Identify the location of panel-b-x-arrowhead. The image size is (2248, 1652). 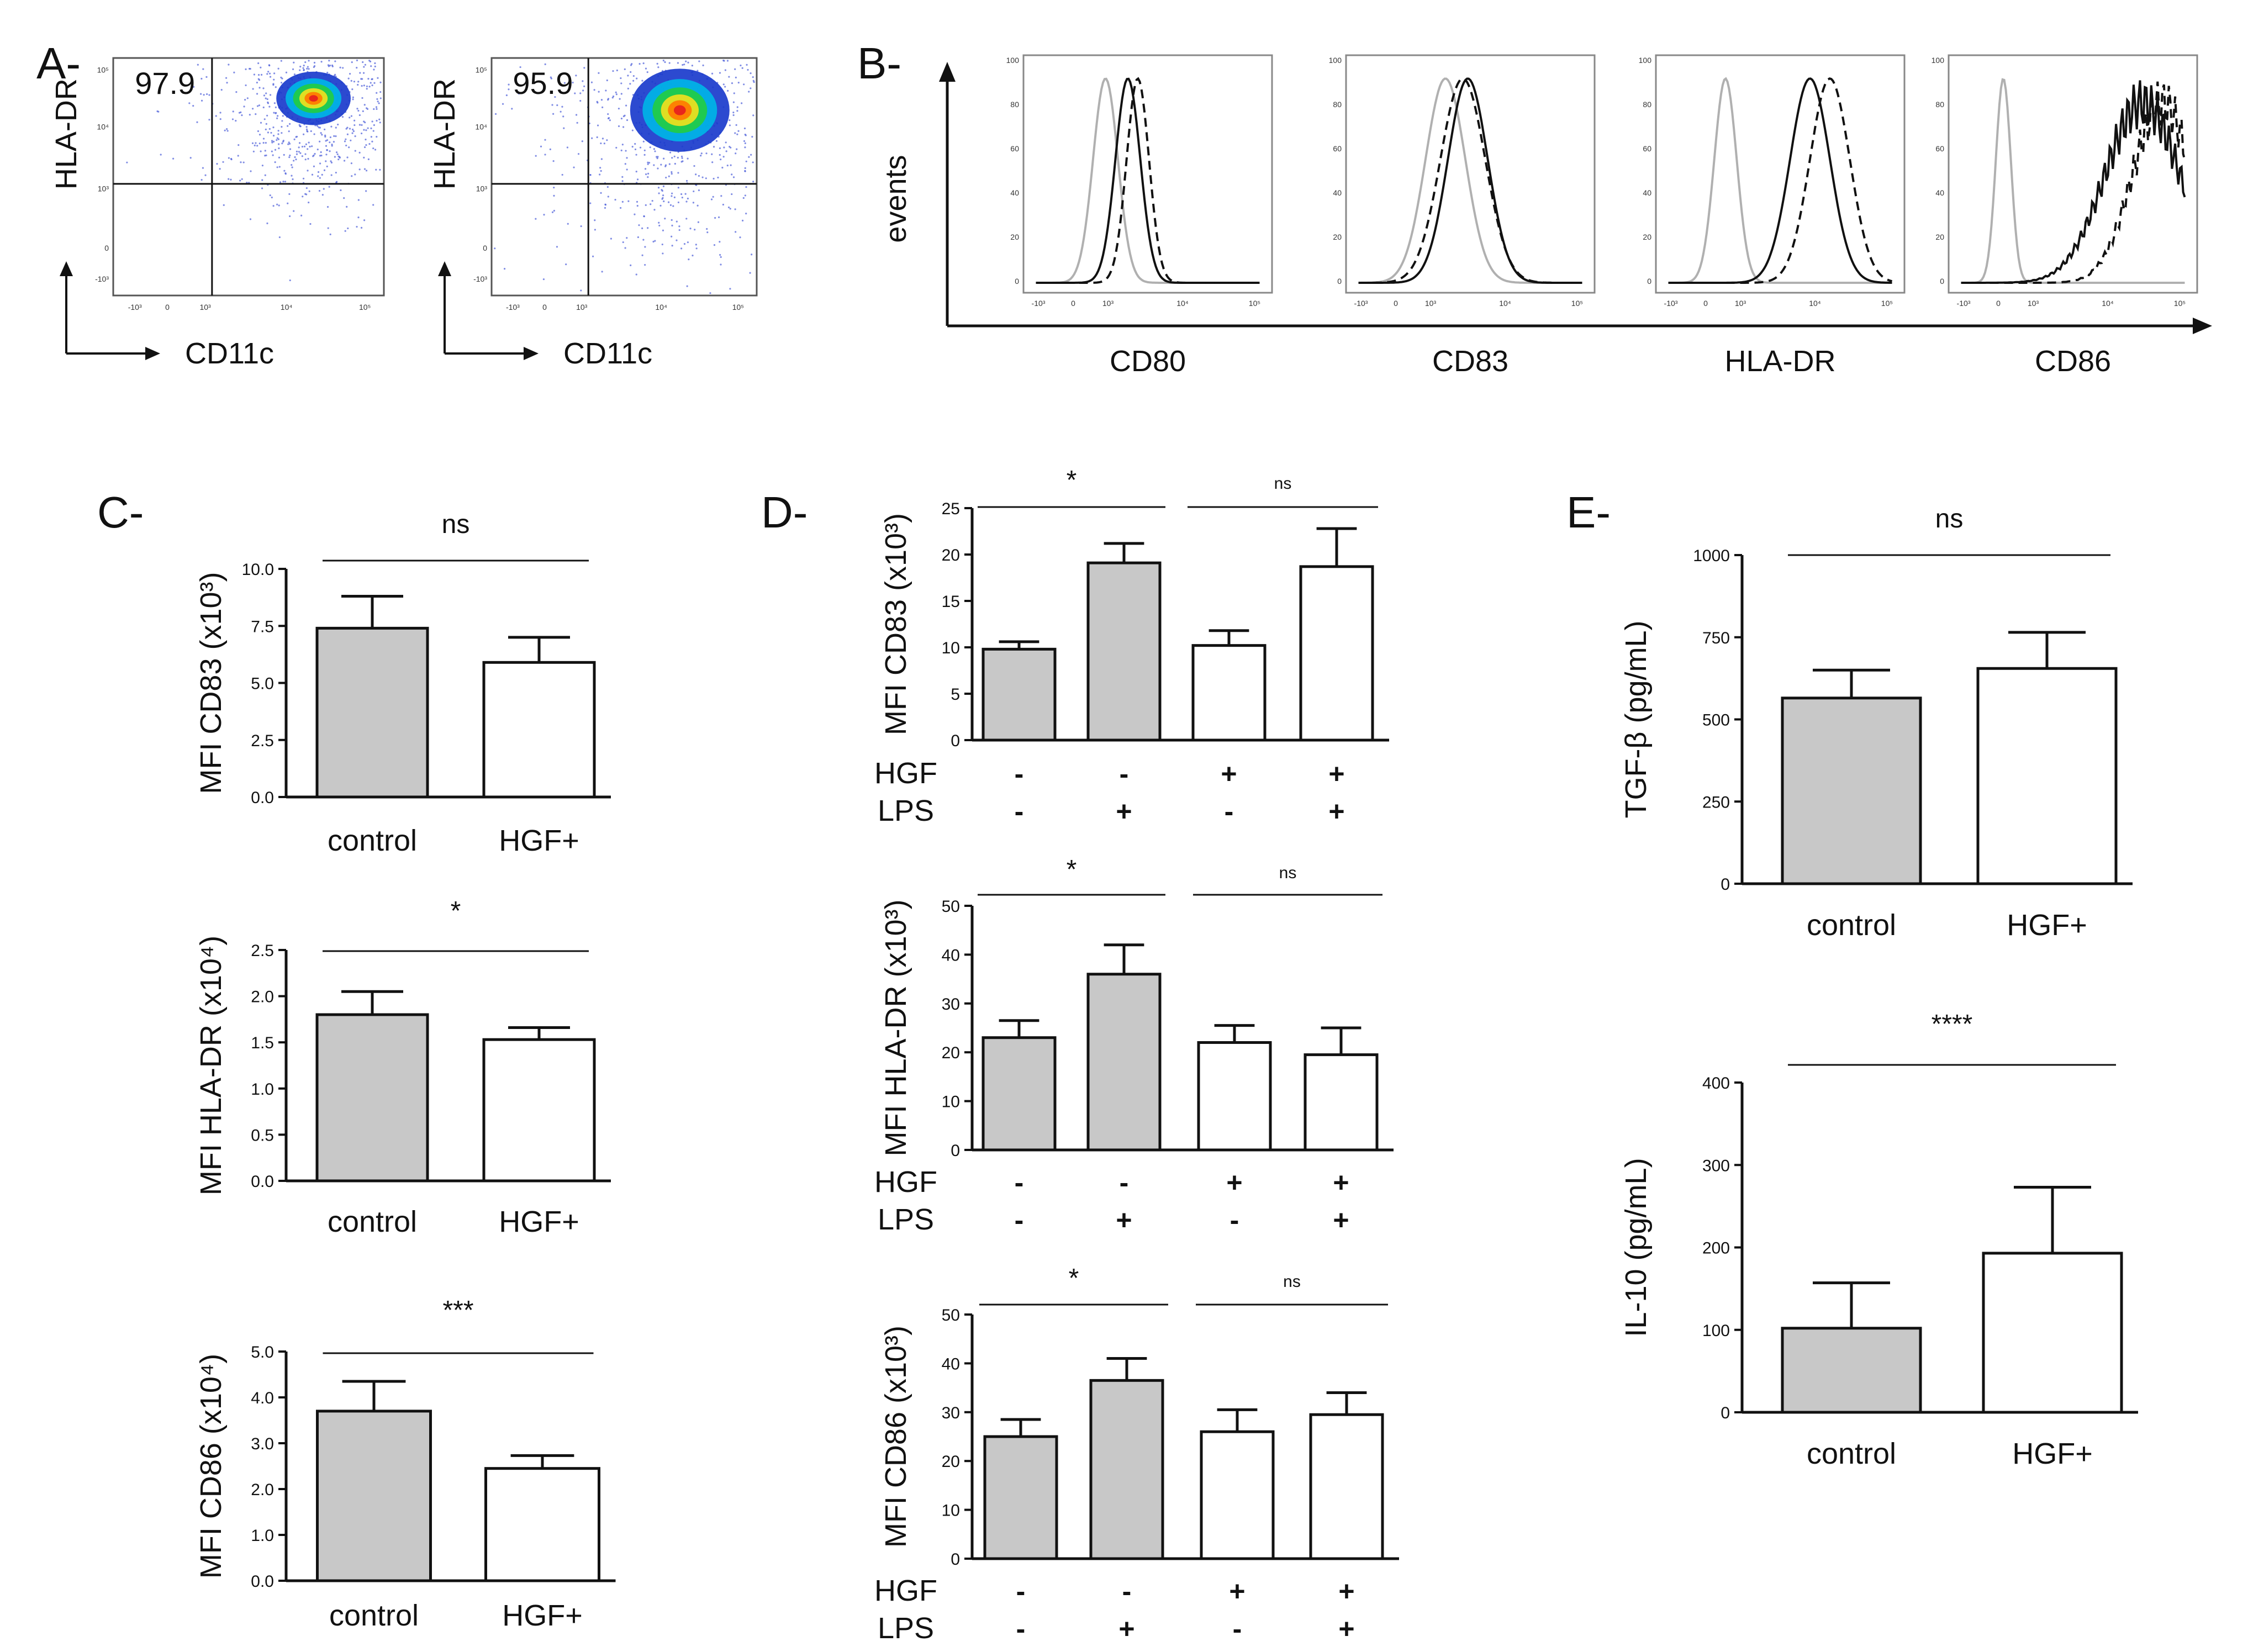
(2202, 326).